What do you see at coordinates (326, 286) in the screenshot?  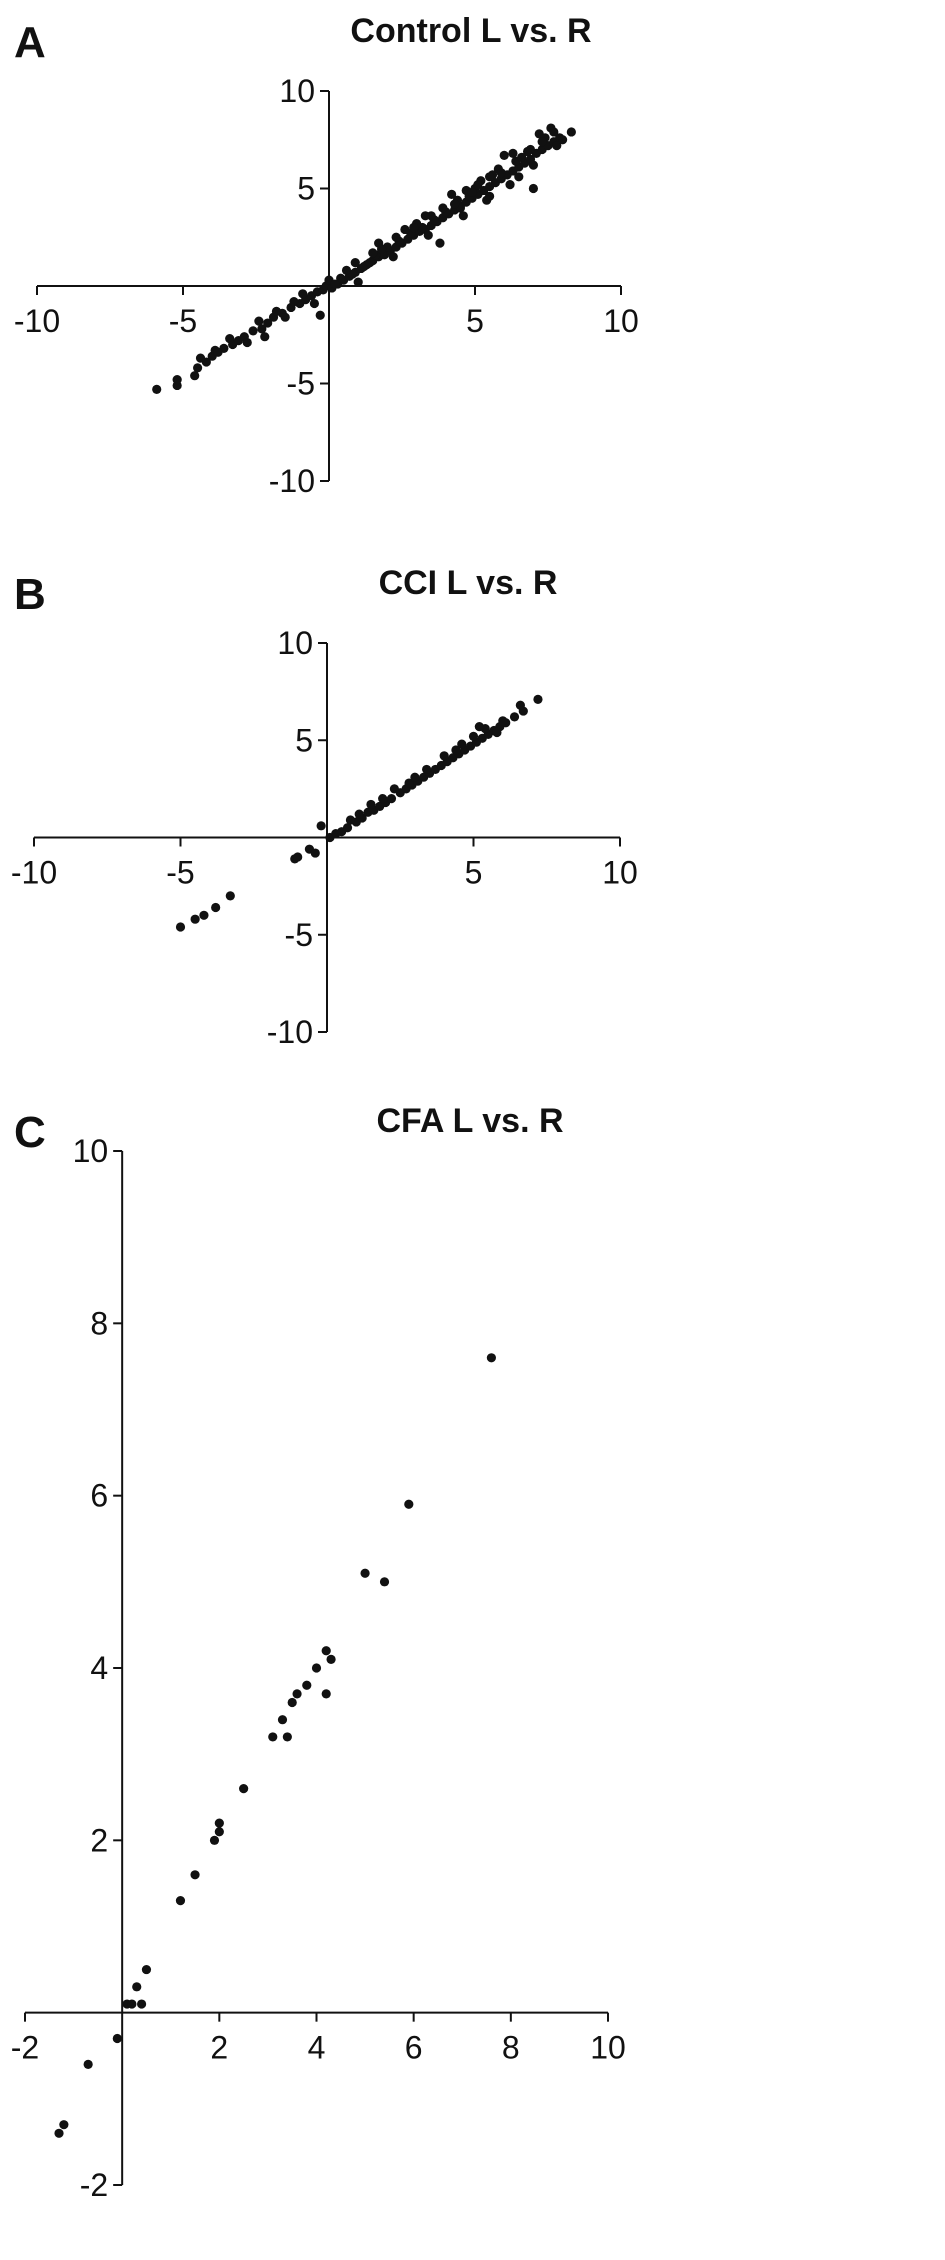 I see `scatter-plot-a: -10 -5 5 10 10 5 -5 -10` at bounding box center [326, 286].